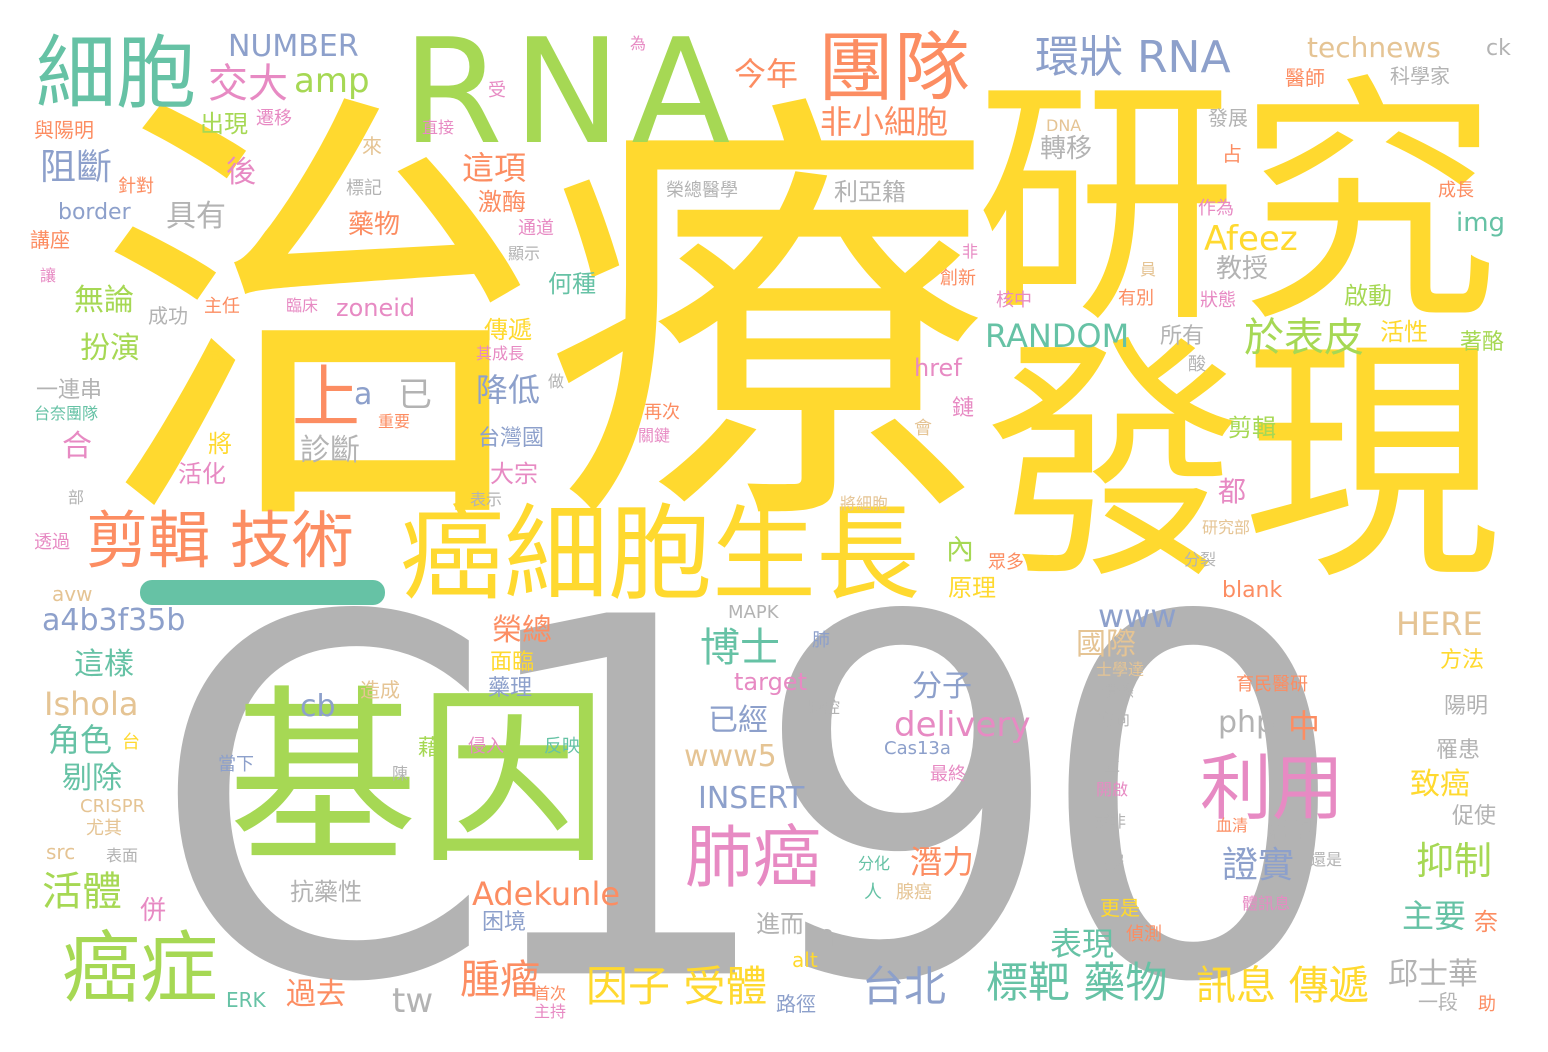  Describe the element at coordinates (1243, 464) in the screenshot. I see `word-faxian: 發現` at that location.